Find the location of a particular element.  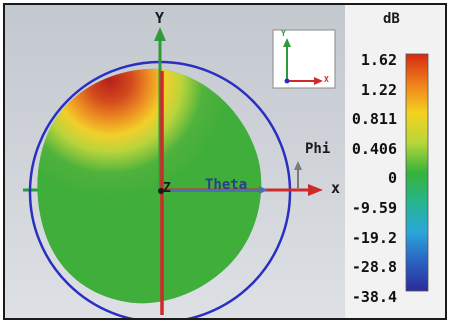

triad-x-label: X is located at coordinates (326, 79).